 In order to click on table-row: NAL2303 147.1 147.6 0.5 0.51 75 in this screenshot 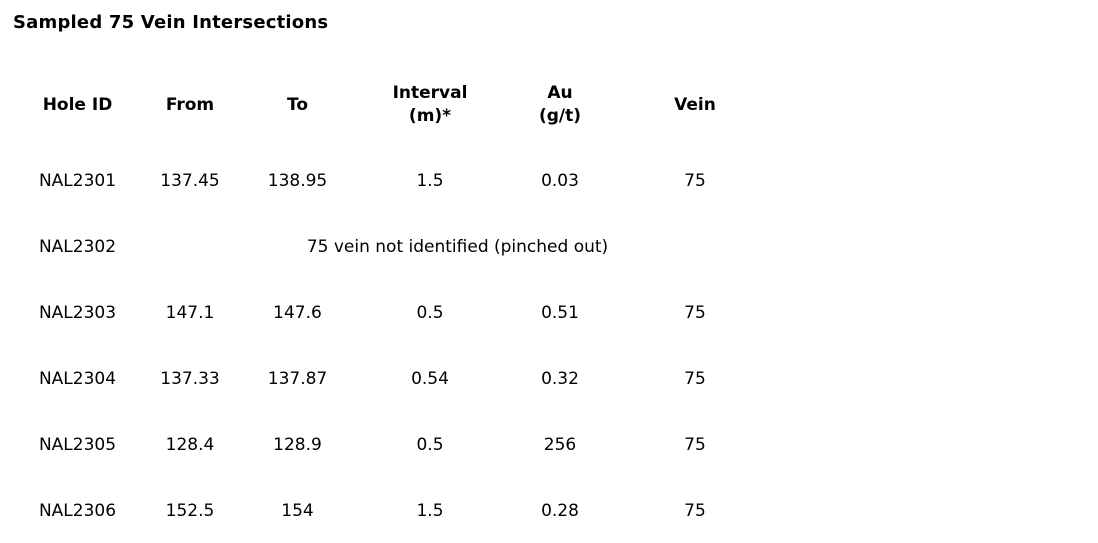, I will do `click(405, 313)`.